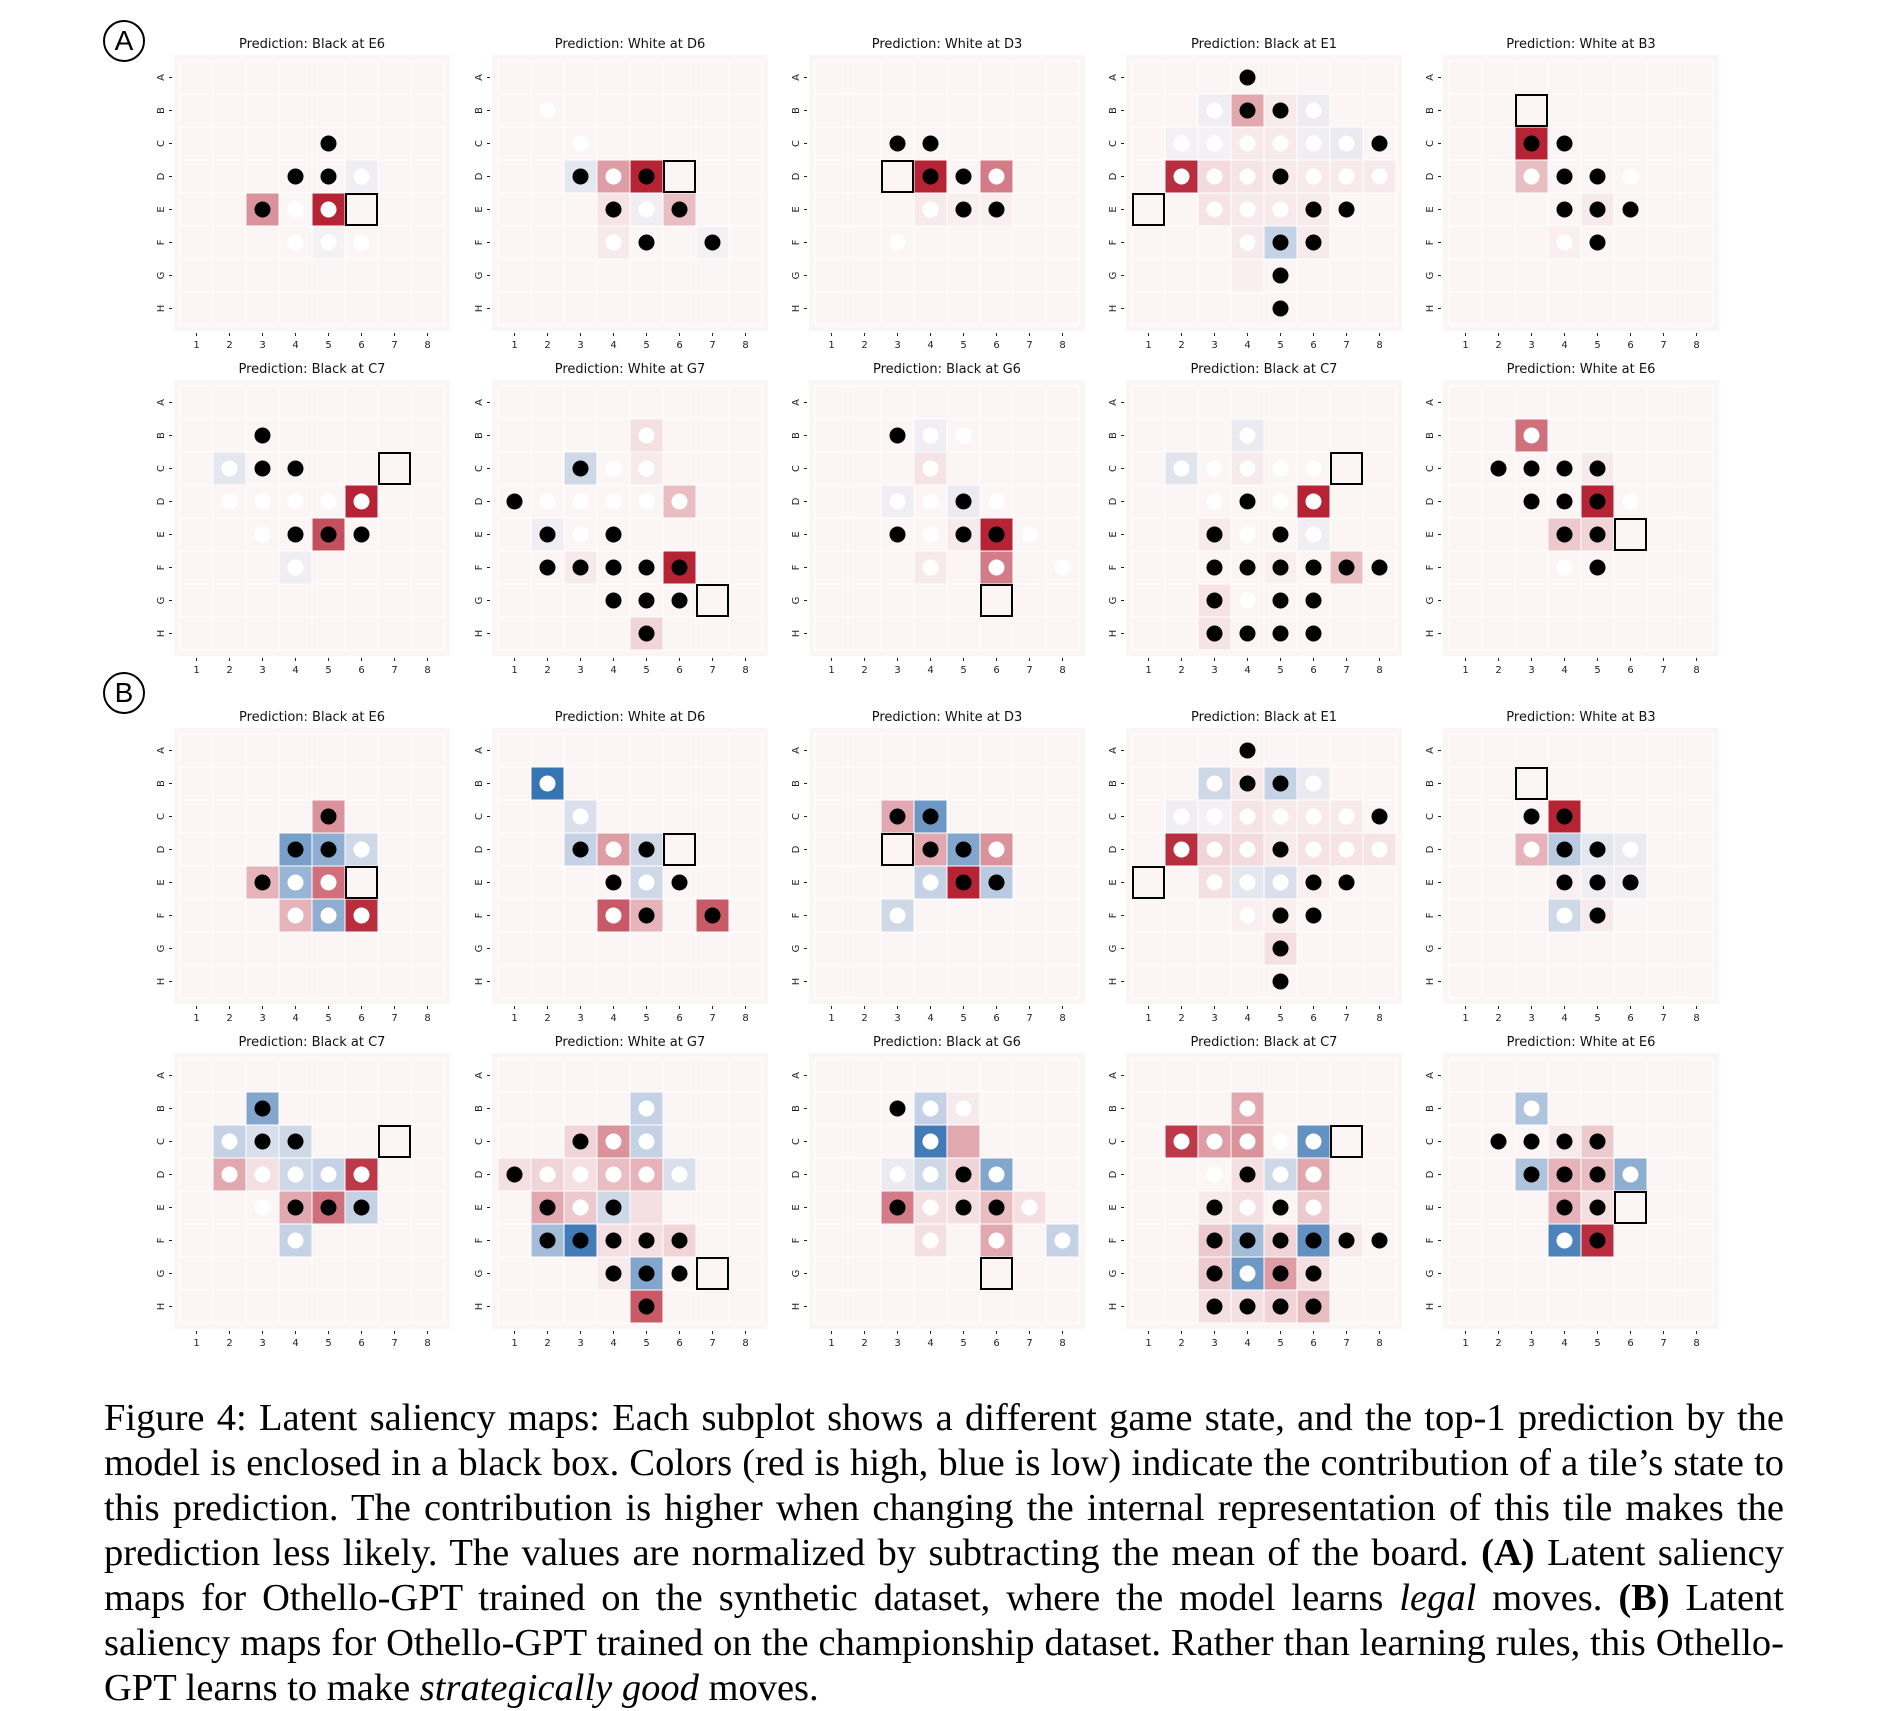 The height and width of the screenshot is (1711, 1884). I want to click on board-title: Prediction: Black at G6, so click(947, 369).